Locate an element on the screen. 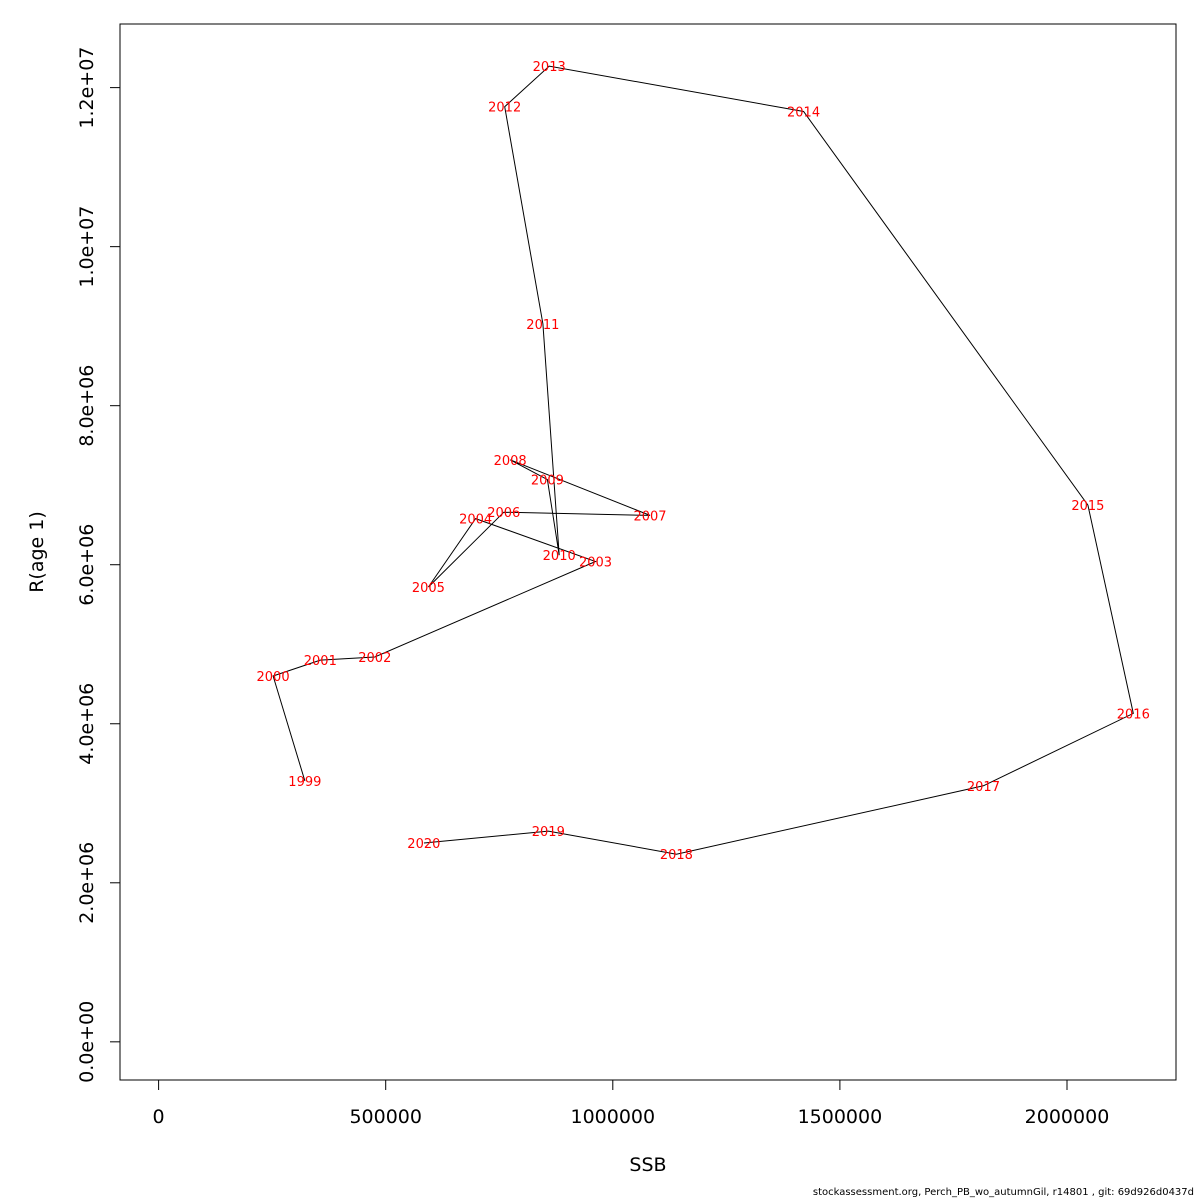 The width and height of the screenshot is (1200, 1200). year-label-2005: 2005 is located at coordinates (428, 588).